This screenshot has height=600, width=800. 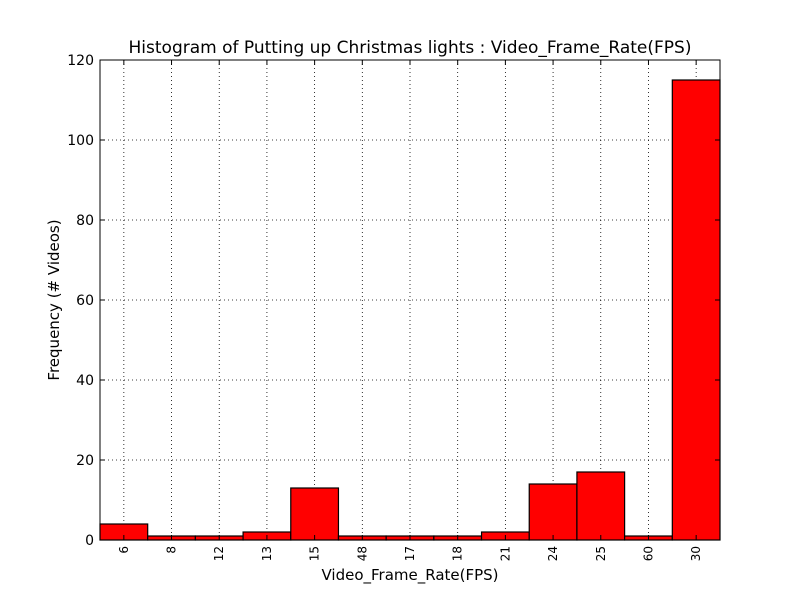 What do you see at coordinates (89, 541) in the screenshot?
I see `y-tick-label: 0` at bounding box center [89, 541].